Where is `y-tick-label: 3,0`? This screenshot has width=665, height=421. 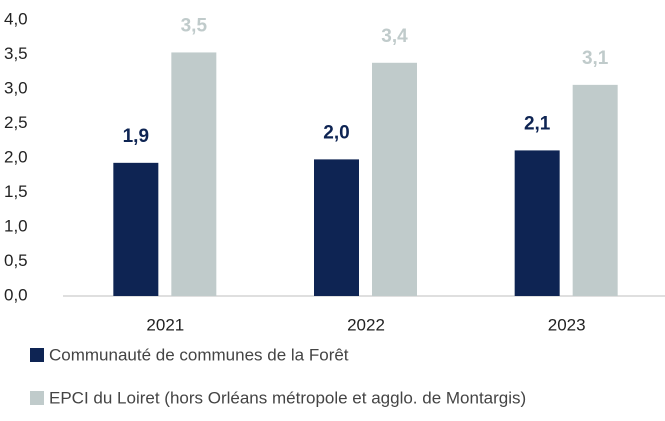 y-tick-label: 3,0 is located at coordinates (16, 87).